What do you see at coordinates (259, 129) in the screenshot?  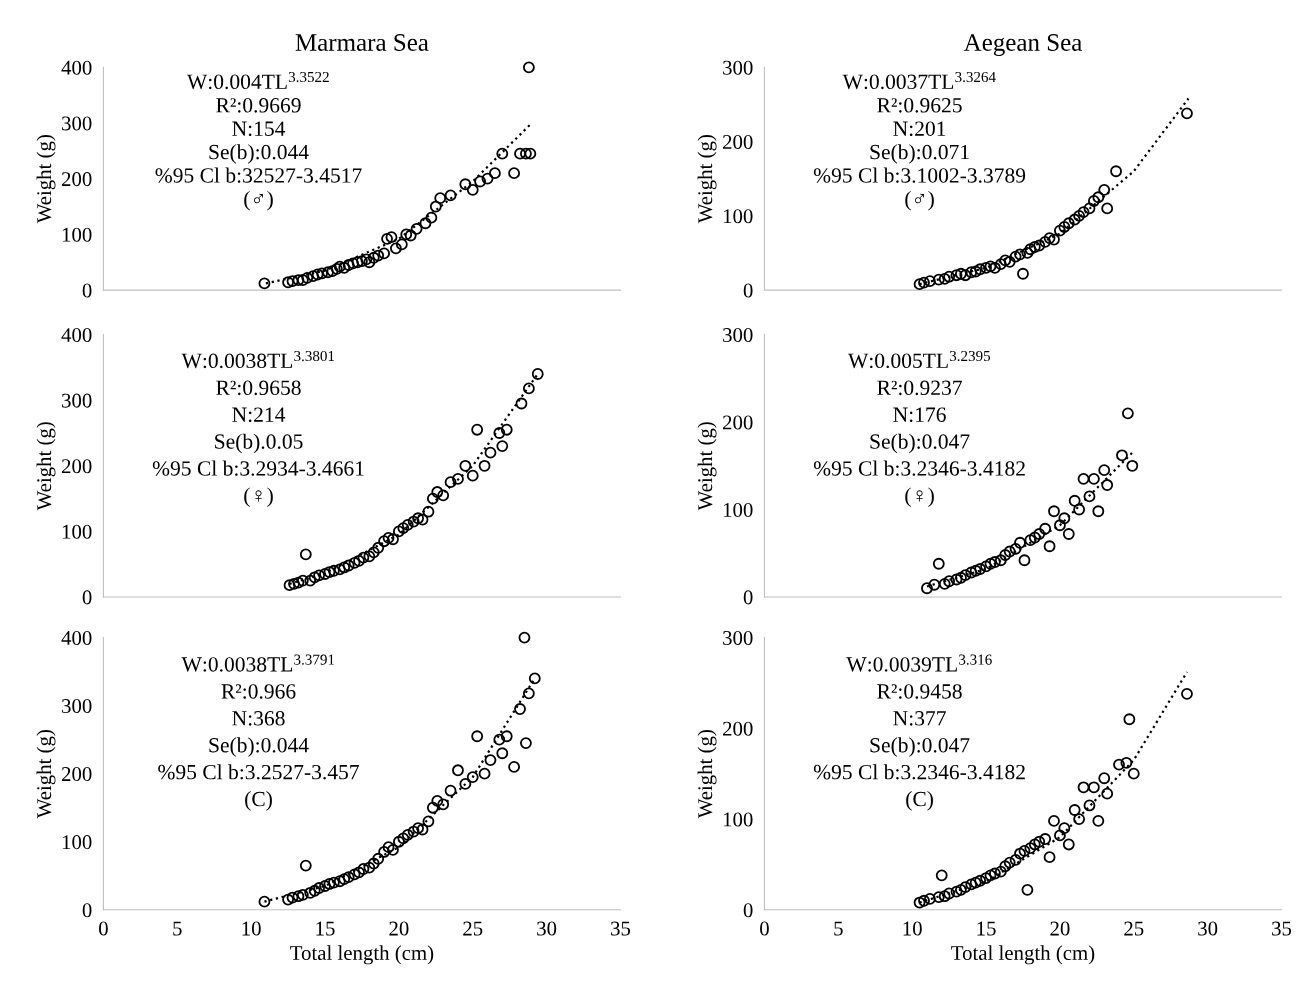 I see `annotation: N:154` at bounding box center [259, 129].